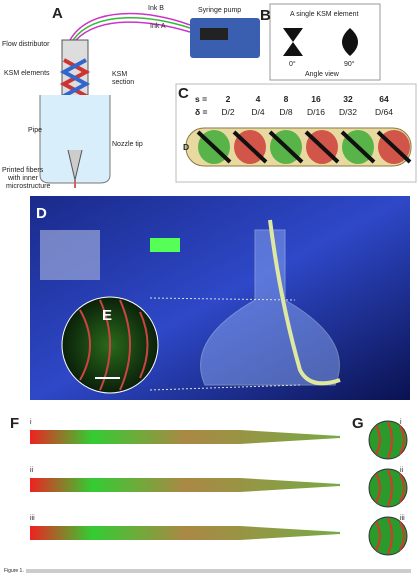 The height and width of the screenshot is (578, 418). I want to click on caption-lines, so click(218, 571).